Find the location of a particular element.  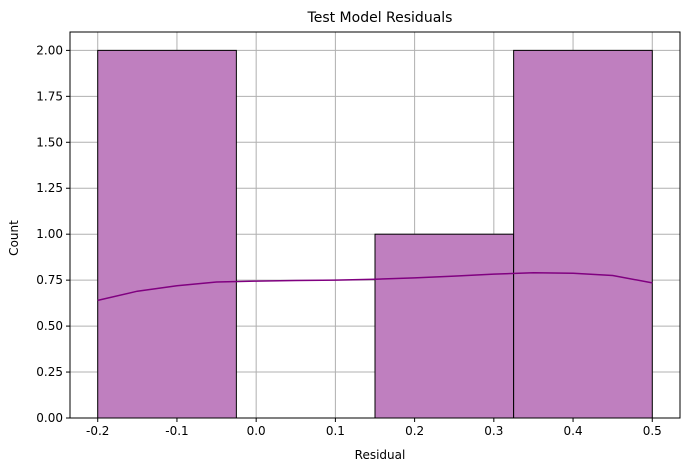

x-axis-ticks: -0.2 -0.1 0.0 0.1 0.2 0.3 0.4 0.5 is located at coordinates (374, 428).